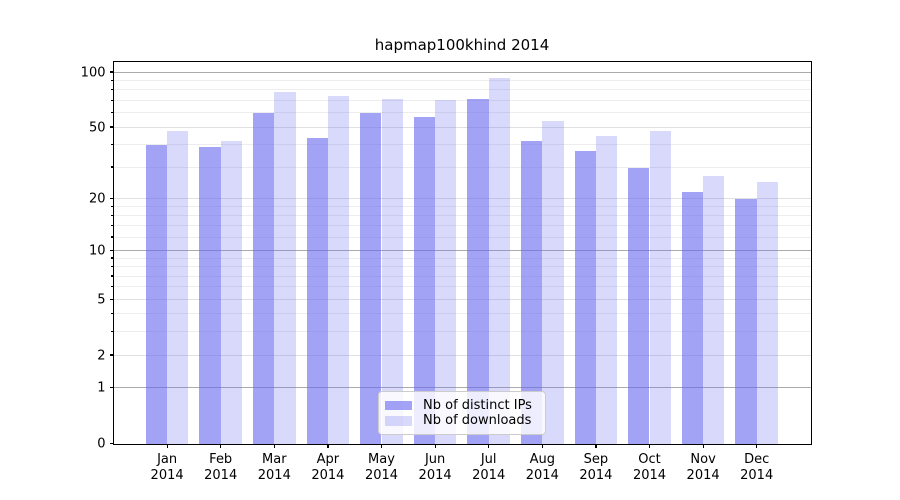 This screenshot has width=900, height=500. What do you see at coordinates (398, 405) in the screenshot?
I see `legend-swatch-distinct-ips` at bounding box center [398, 405].